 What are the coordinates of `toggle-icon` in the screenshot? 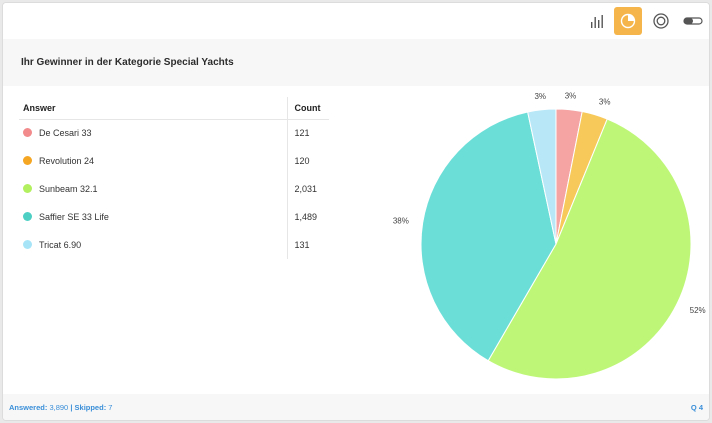 It's located at (693, 21).